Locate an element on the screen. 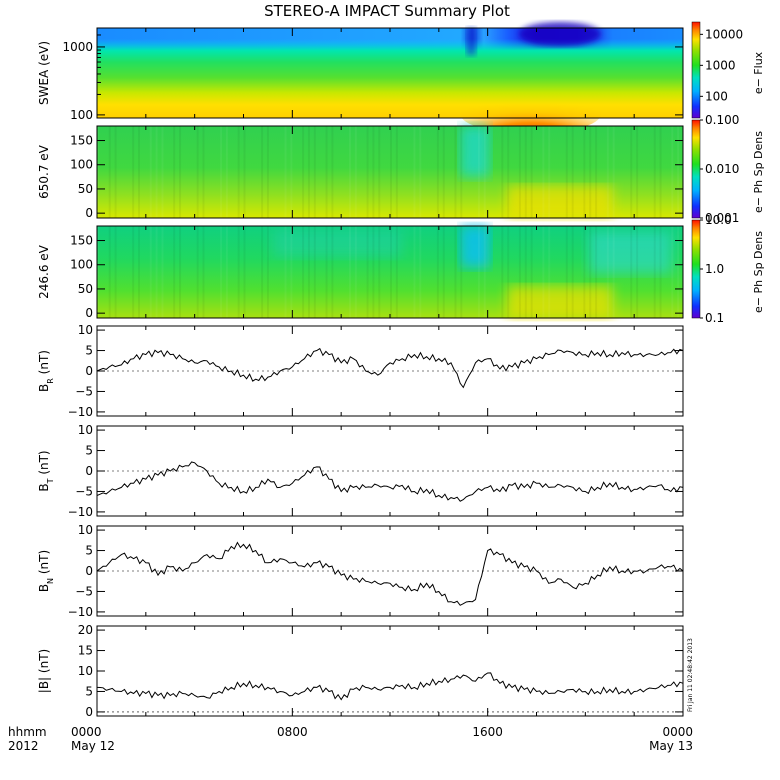 The height and width of the screenshot is (780, 780). pad246-edge-region is located at coordinates (630, 253).